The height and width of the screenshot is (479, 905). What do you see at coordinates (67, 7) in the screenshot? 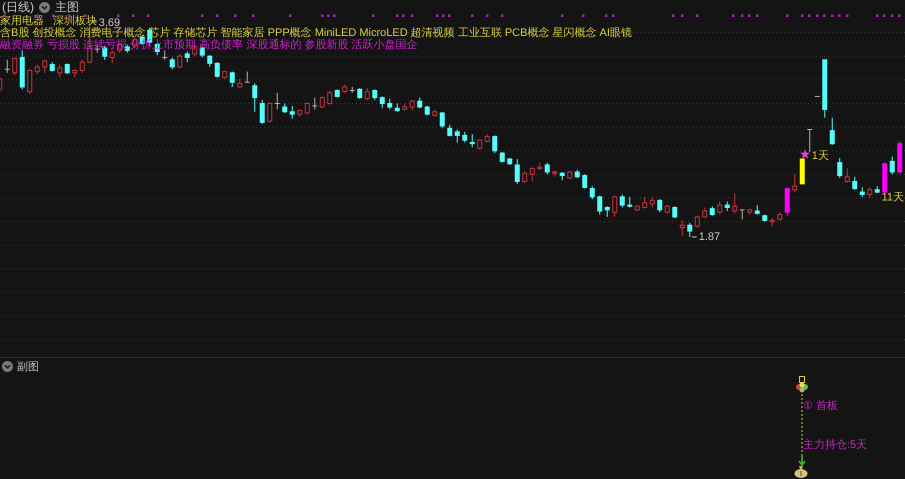
I see `chart-subtitle: 主图` at bounding box center [67, 7].